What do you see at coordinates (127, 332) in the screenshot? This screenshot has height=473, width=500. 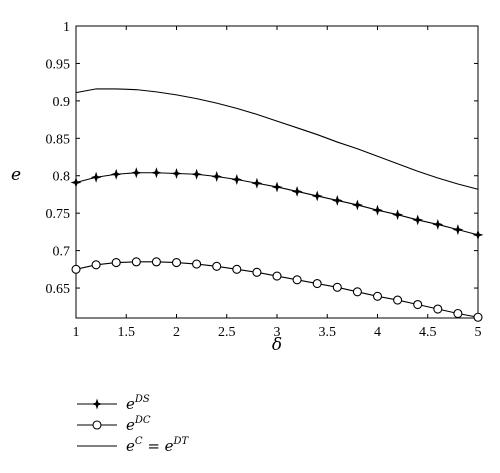 I see `x-tick-label: 1.5` at bounding box center [127, 332].